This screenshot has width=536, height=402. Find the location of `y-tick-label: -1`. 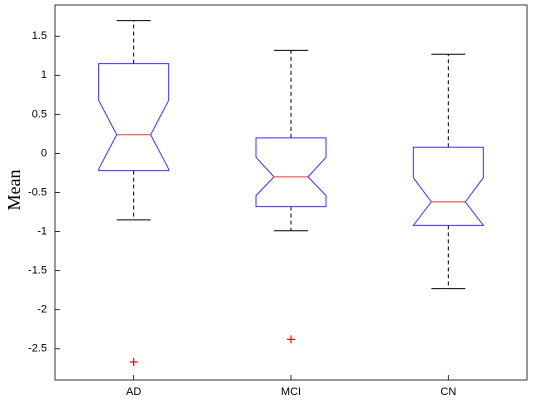

y-tick-label: -1 is located at coordinates (42, 231).